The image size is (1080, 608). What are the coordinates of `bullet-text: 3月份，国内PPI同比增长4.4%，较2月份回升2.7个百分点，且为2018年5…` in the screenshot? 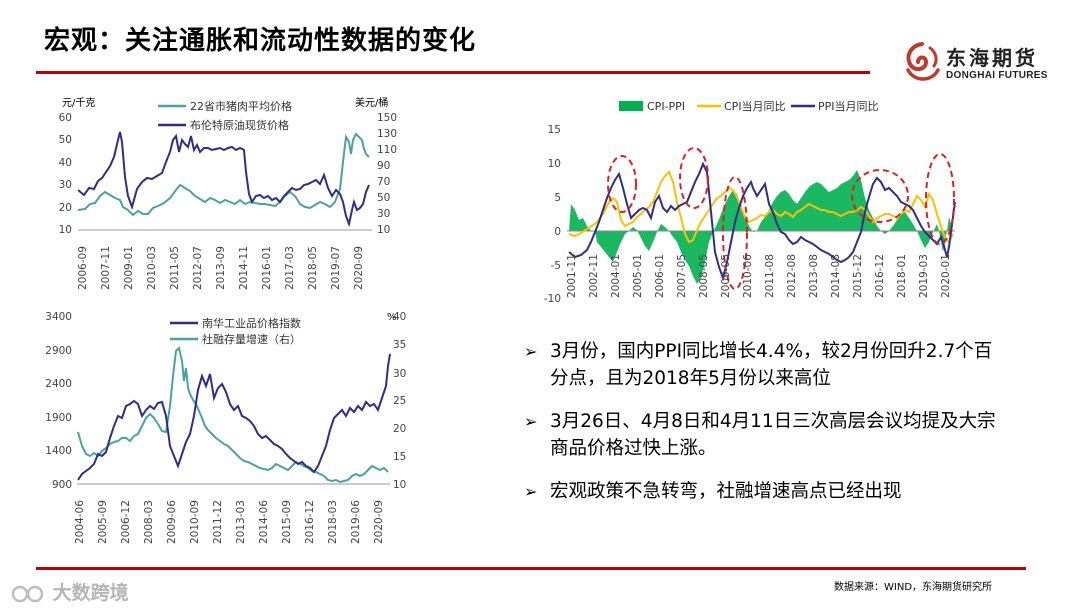 It's located at (771, 365).